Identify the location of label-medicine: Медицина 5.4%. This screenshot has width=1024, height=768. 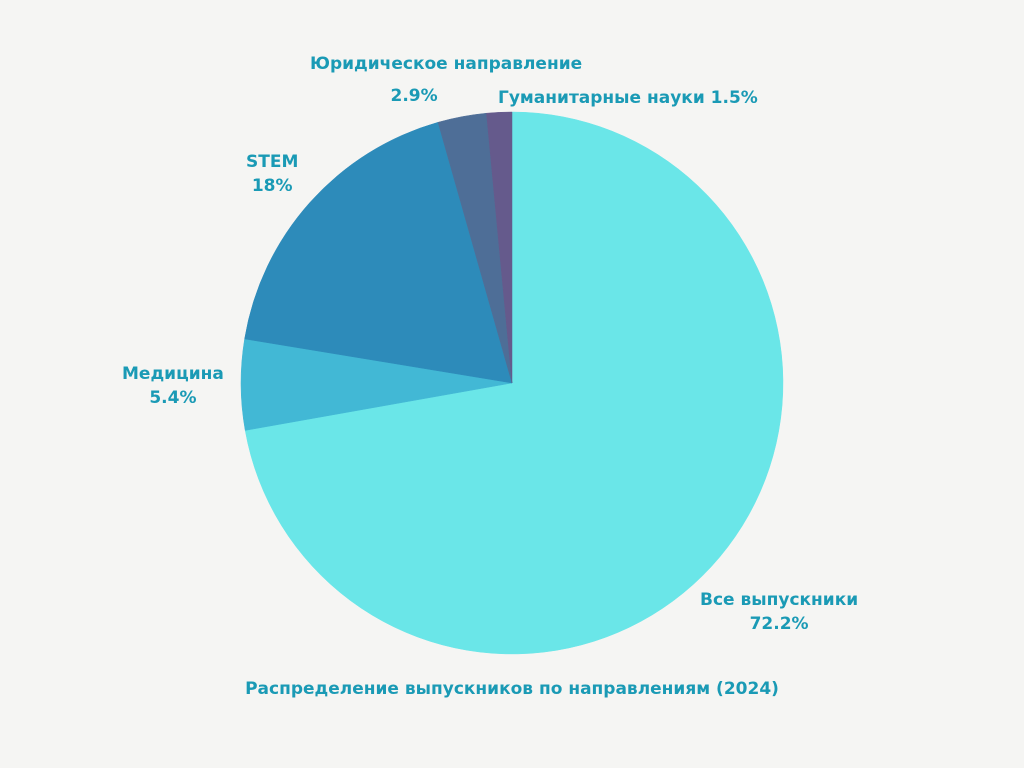
(173, 386).